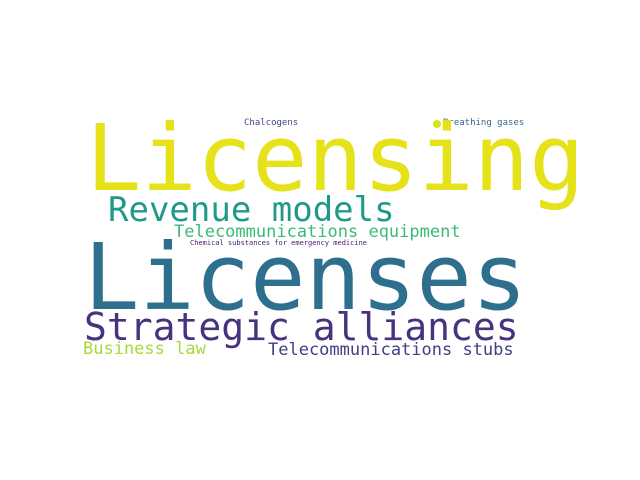 The width and height of the screenshot is (640, 480). What do you see at coordinates (317, 232) in the screenshot?
I see `word-telecommunications-equipment: Telecommunications equipment` at bounding box center [317, 232].